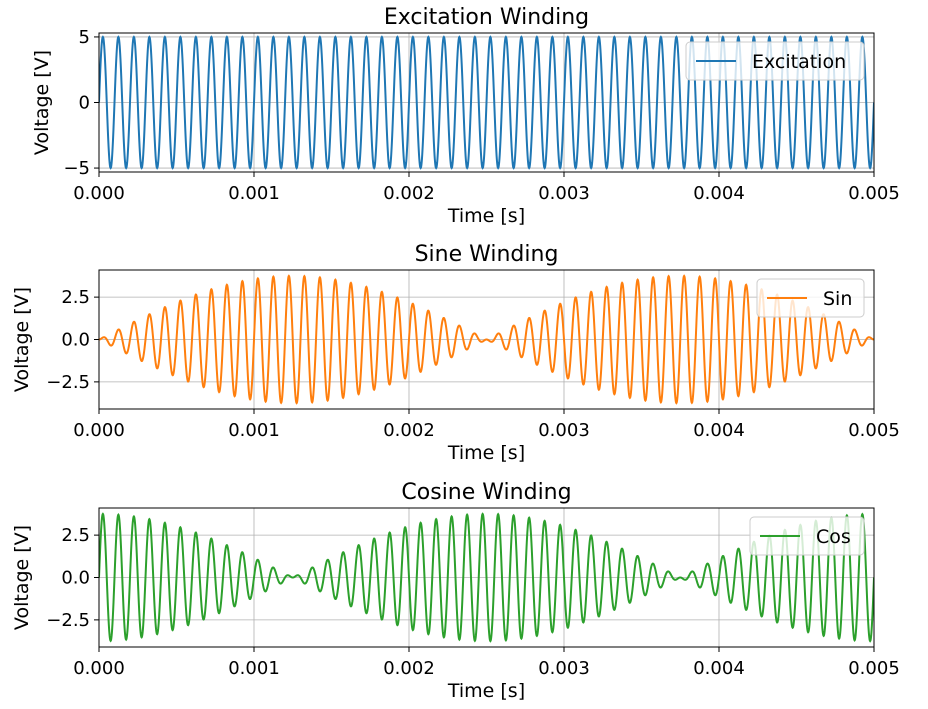  I want to click on legend: Excitation, so click(775, 61).